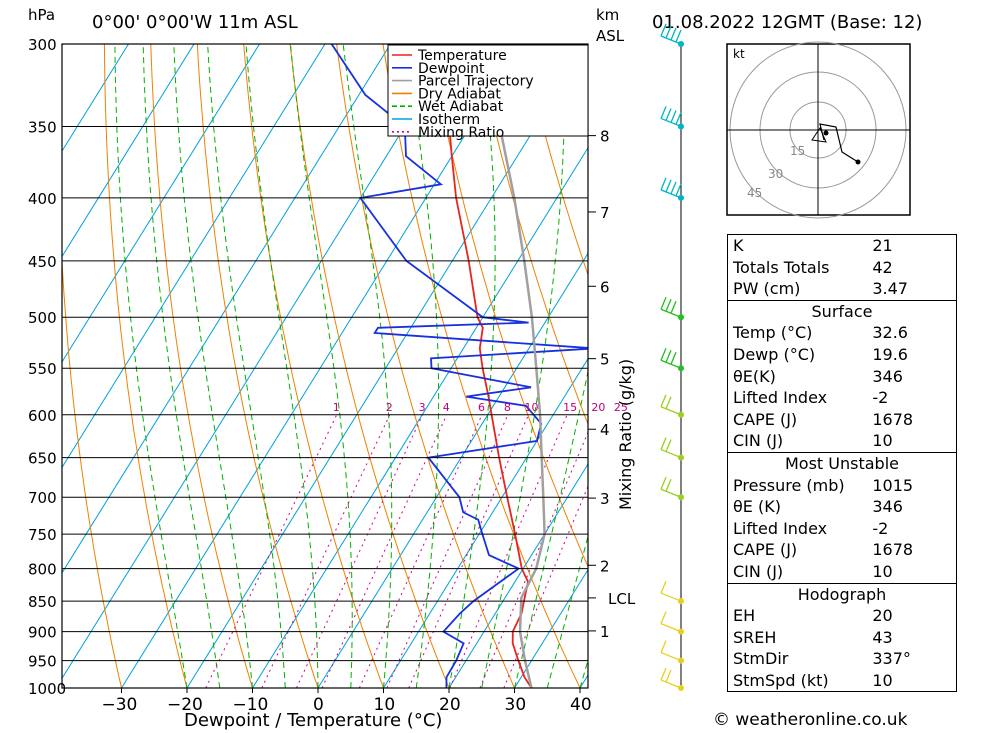 Image resolution: width=1000 pixels, height=733 pixels. Describe the element at coordinates (461, 133) in the screenshot. I see `legend-entry-label: Mixing Ratio` at that location.